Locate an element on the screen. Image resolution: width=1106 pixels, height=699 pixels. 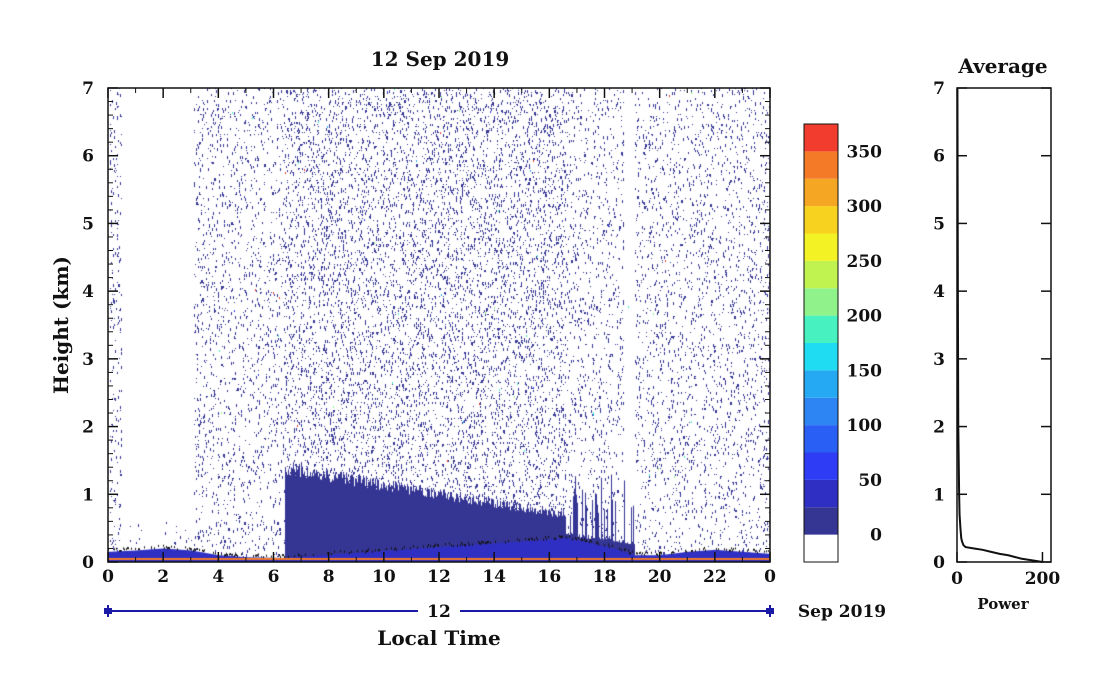
chart-title: 12 Sep 2019 is located at coordinates (440, 59).